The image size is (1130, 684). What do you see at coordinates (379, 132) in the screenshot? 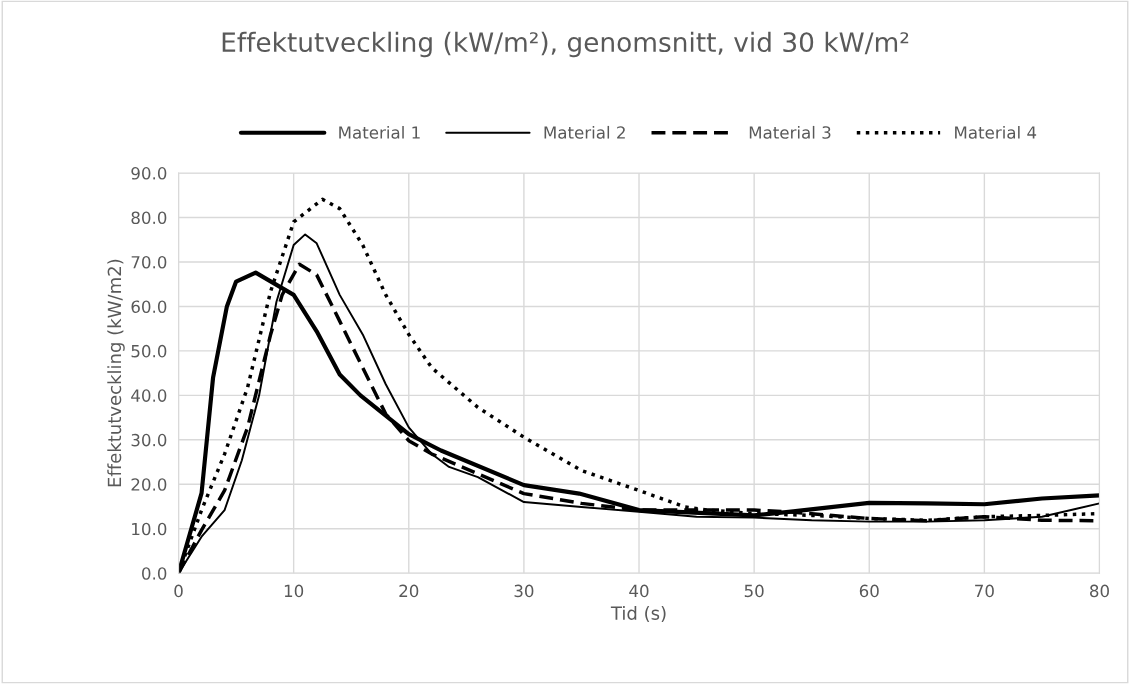
I see `legend-label: Material 1` at bounding box center [379, 132].